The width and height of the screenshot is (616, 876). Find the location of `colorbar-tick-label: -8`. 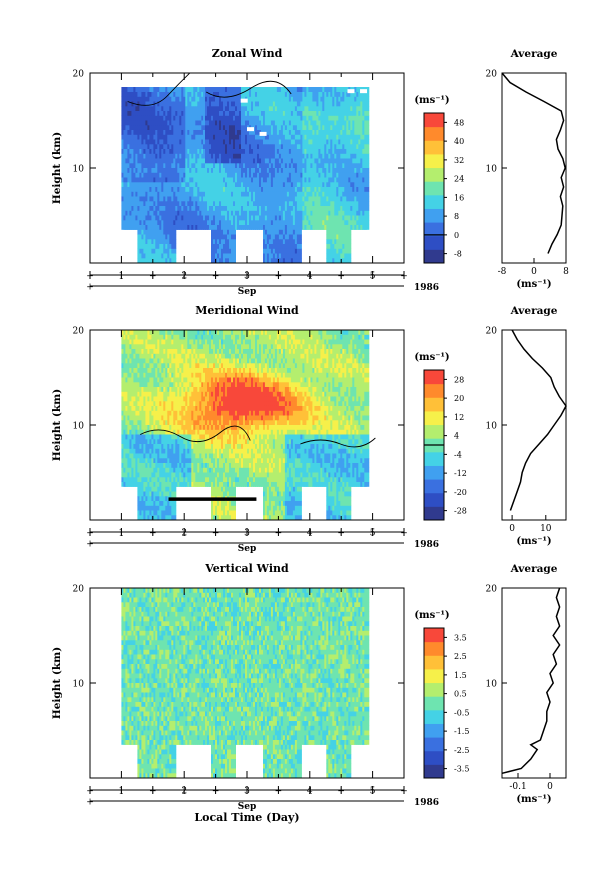

colorbar-tick-label: -8 is located at coordinates (458, 254).